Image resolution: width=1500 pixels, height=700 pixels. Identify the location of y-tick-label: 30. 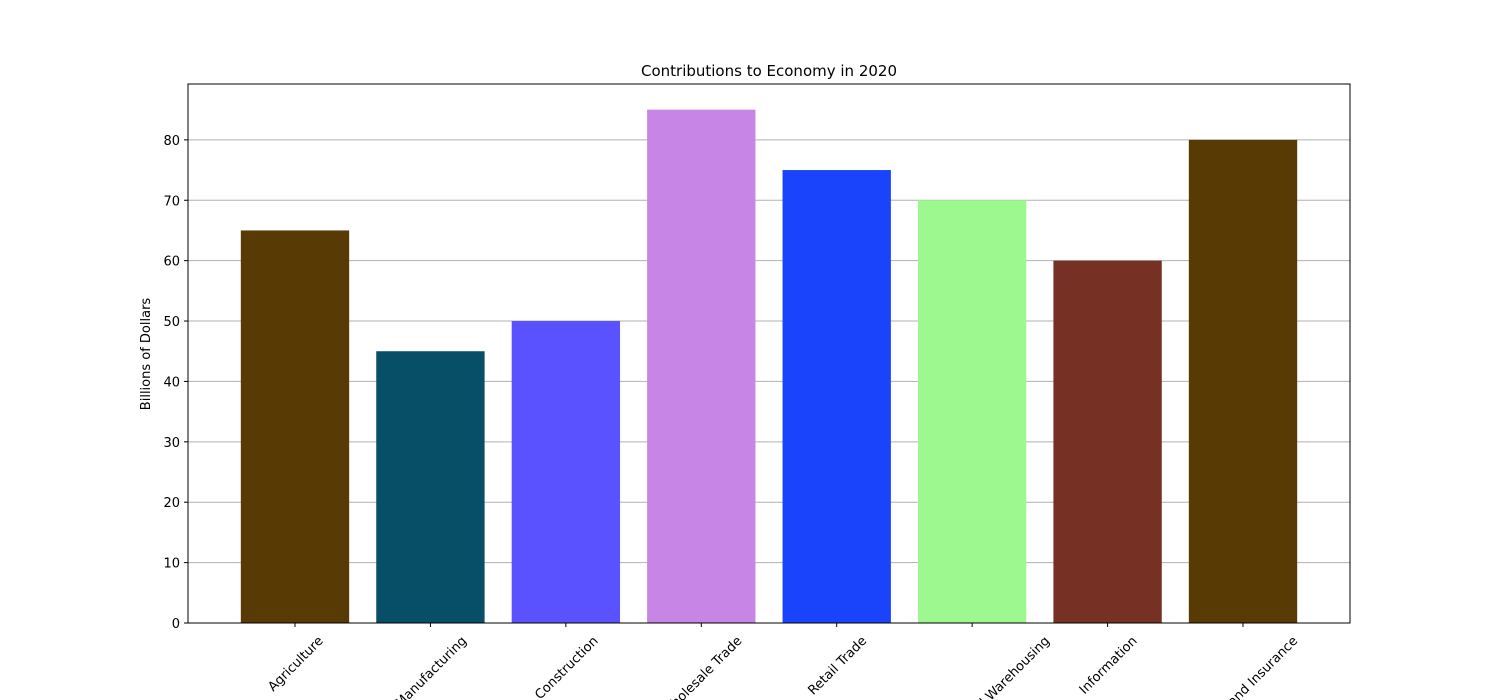
(171, 443).